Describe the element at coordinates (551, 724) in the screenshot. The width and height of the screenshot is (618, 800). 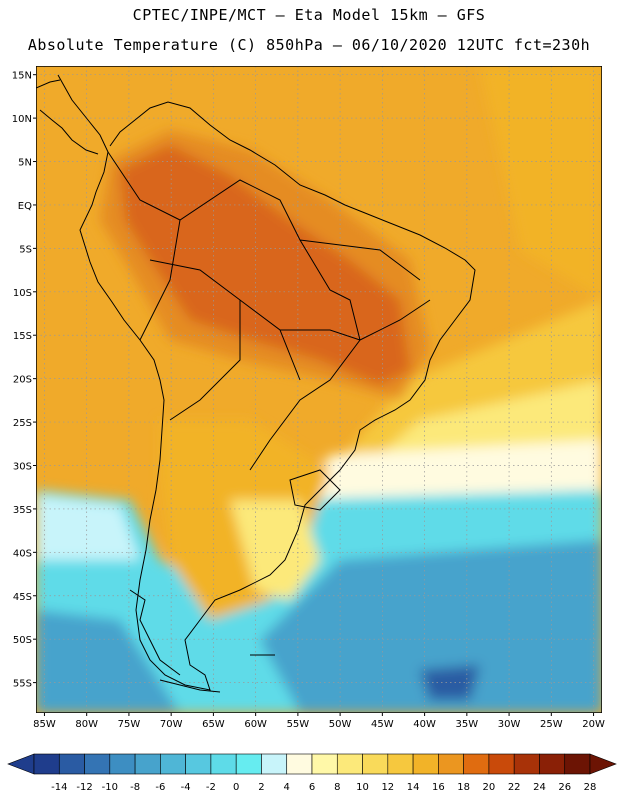
I see `lon-tick-label: 25W` at that location.